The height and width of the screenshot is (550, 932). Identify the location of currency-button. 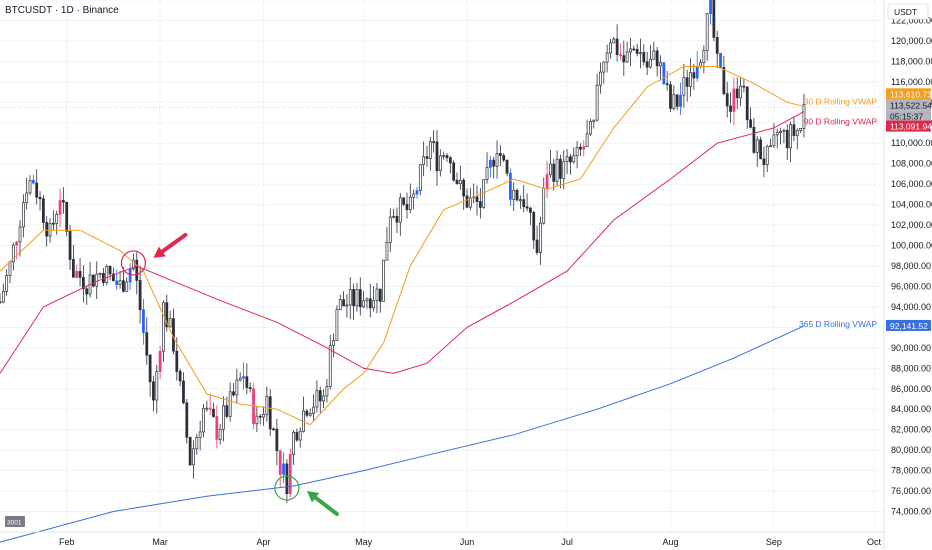
(908, 11).